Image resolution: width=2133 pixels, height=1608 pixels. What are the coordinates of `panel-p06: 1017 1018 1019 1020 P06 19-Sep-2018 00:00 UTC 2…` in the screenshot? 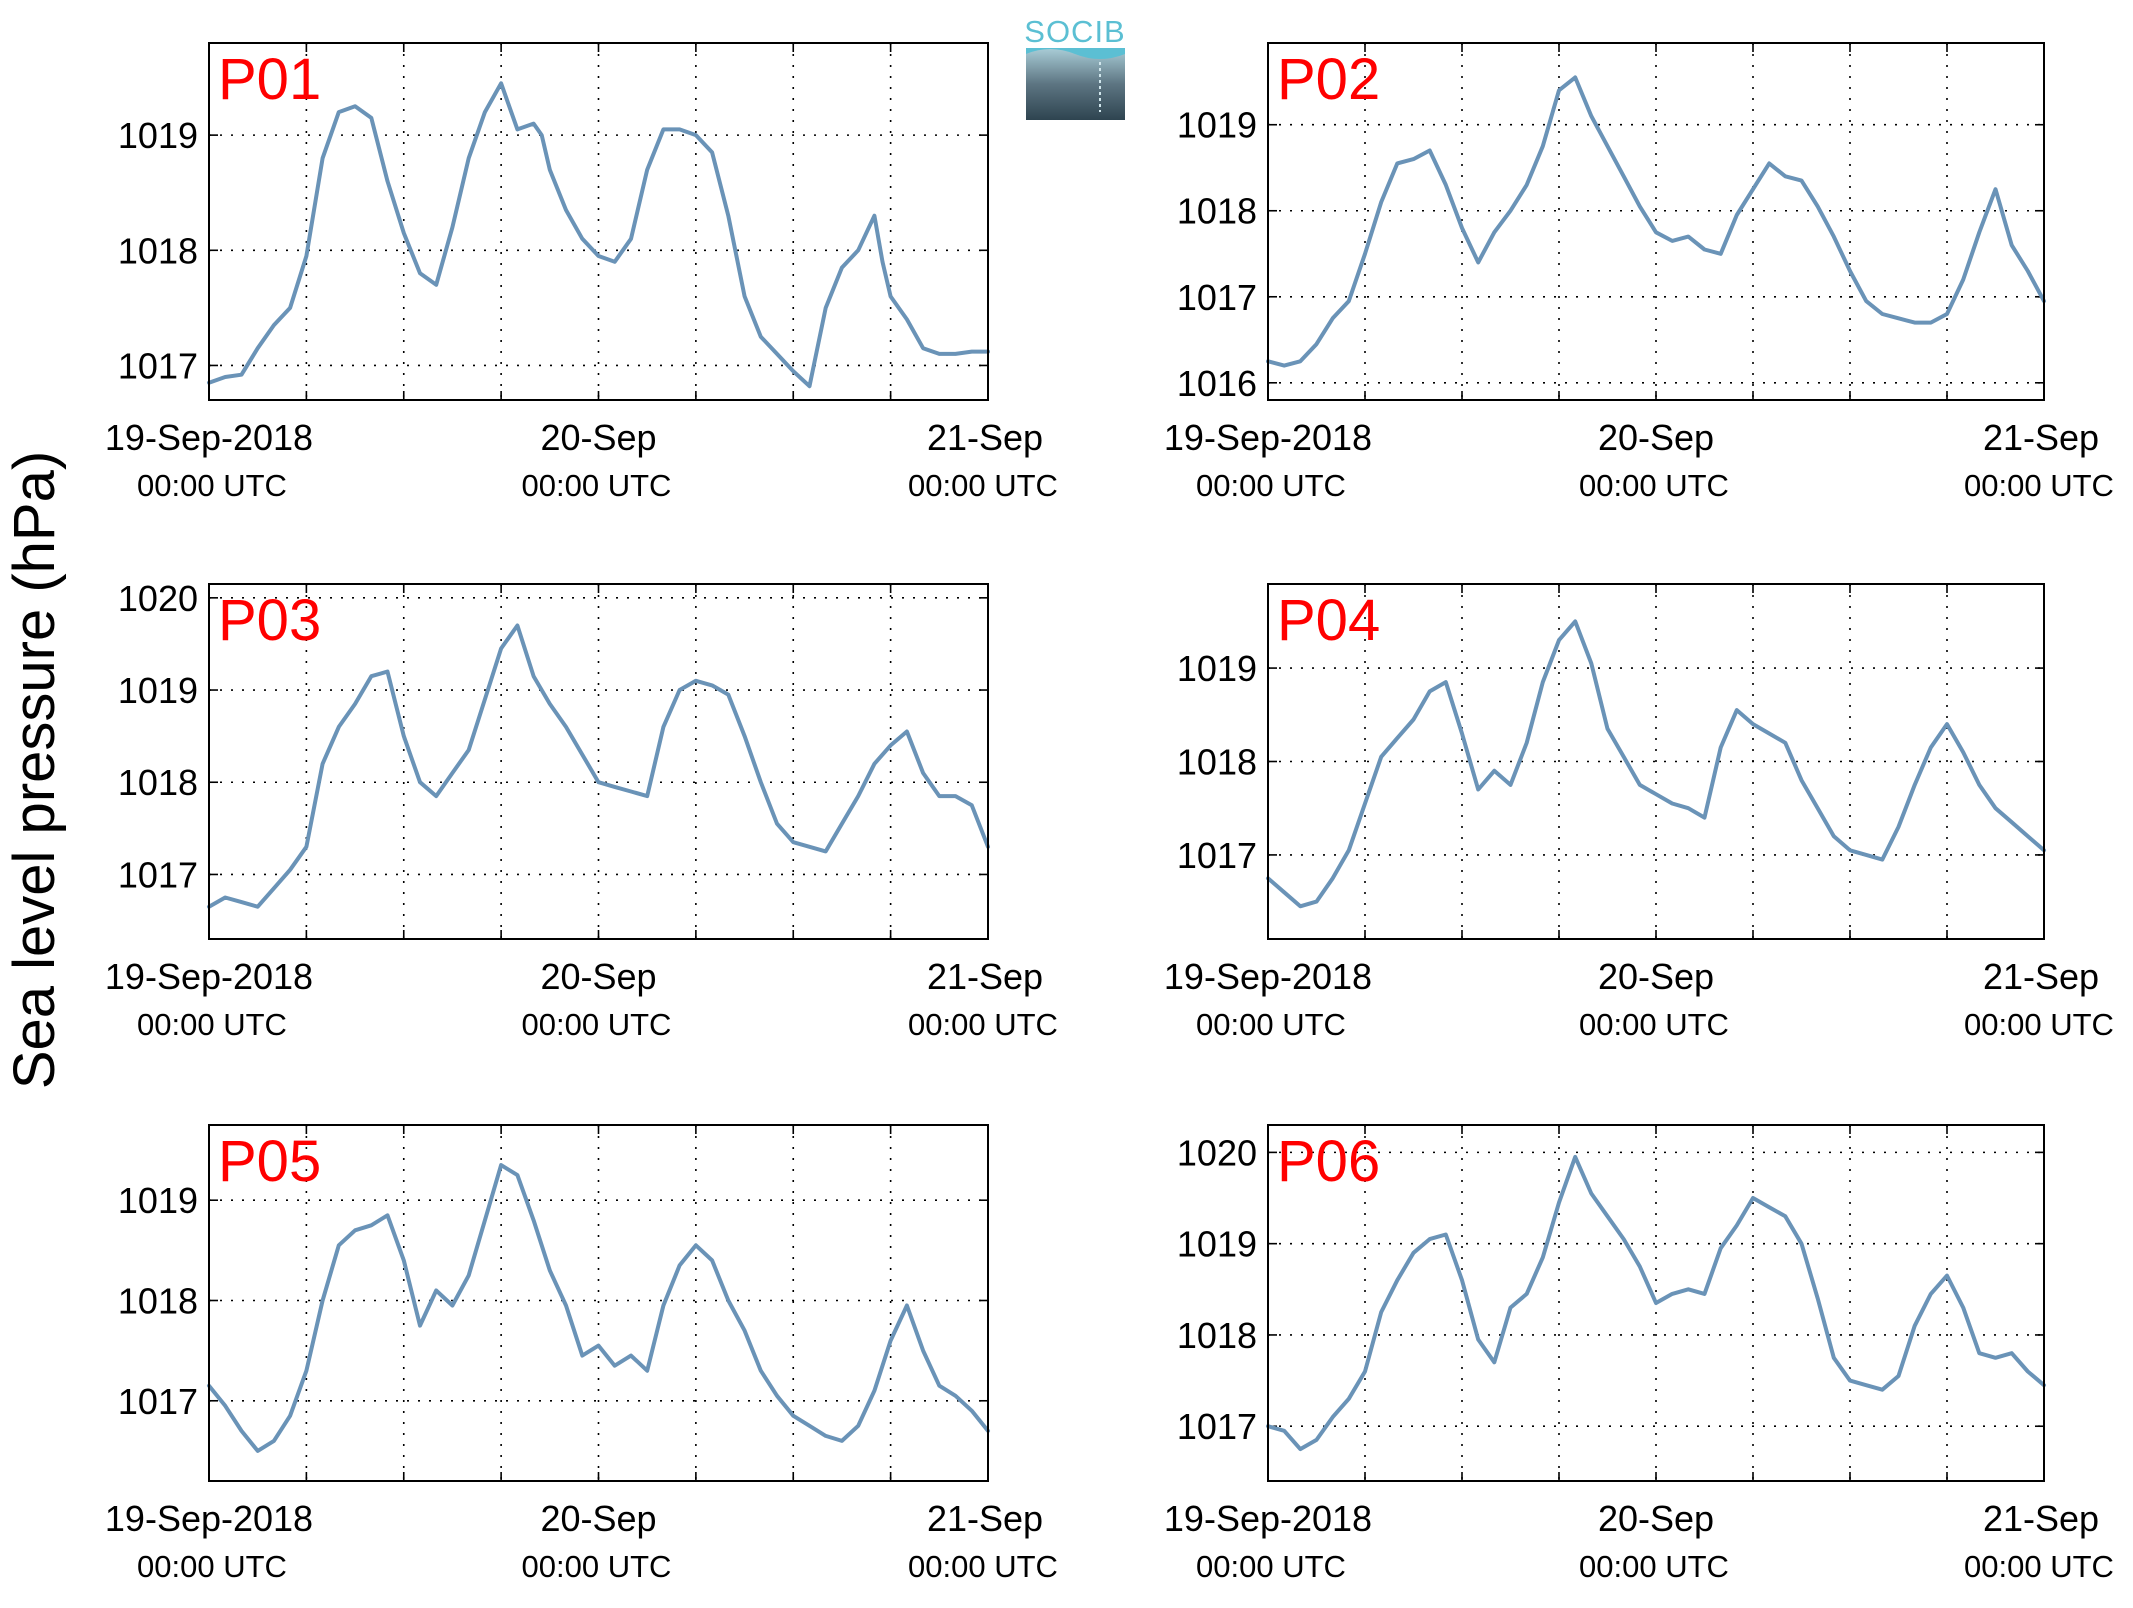 It's located at (1639, 1354).